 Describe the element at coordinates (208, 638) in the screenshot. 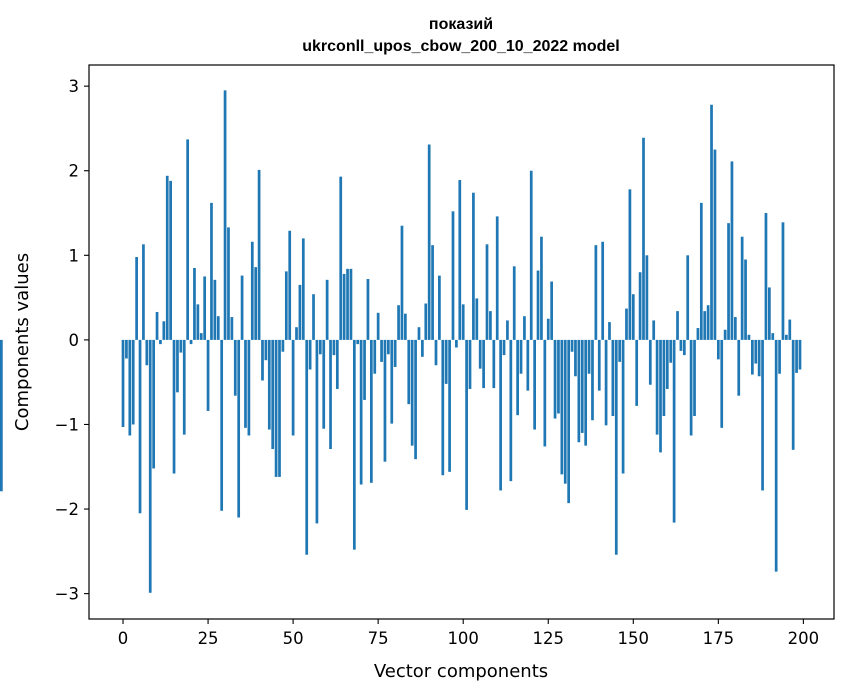

I see `x-tick-label: 25` at that location.